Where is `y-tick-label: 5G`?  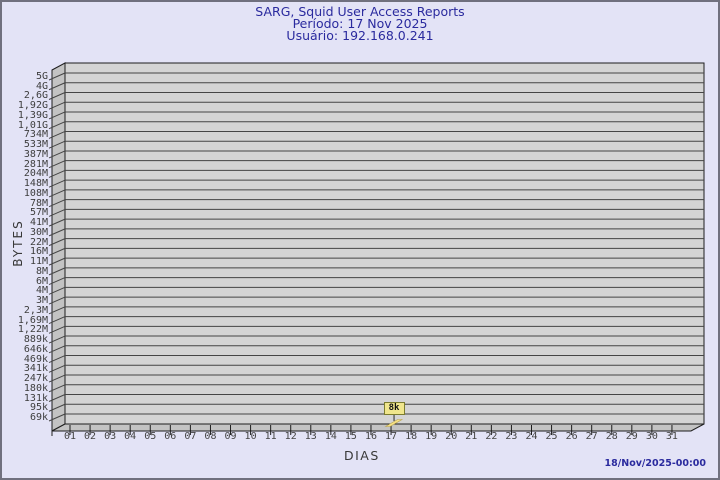 y-tick-label: 5G is located at coordinates (41, 76).